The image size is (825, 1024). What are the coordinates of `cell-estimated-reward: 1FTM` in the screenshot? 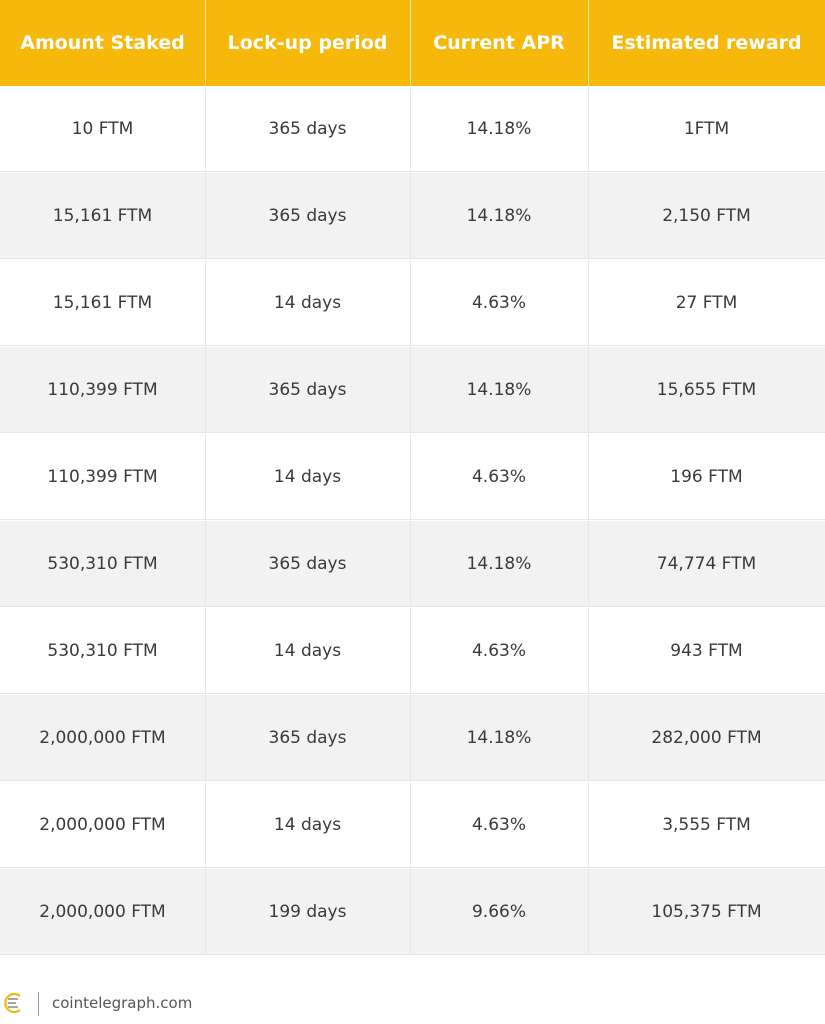 It's located at (706, 129).